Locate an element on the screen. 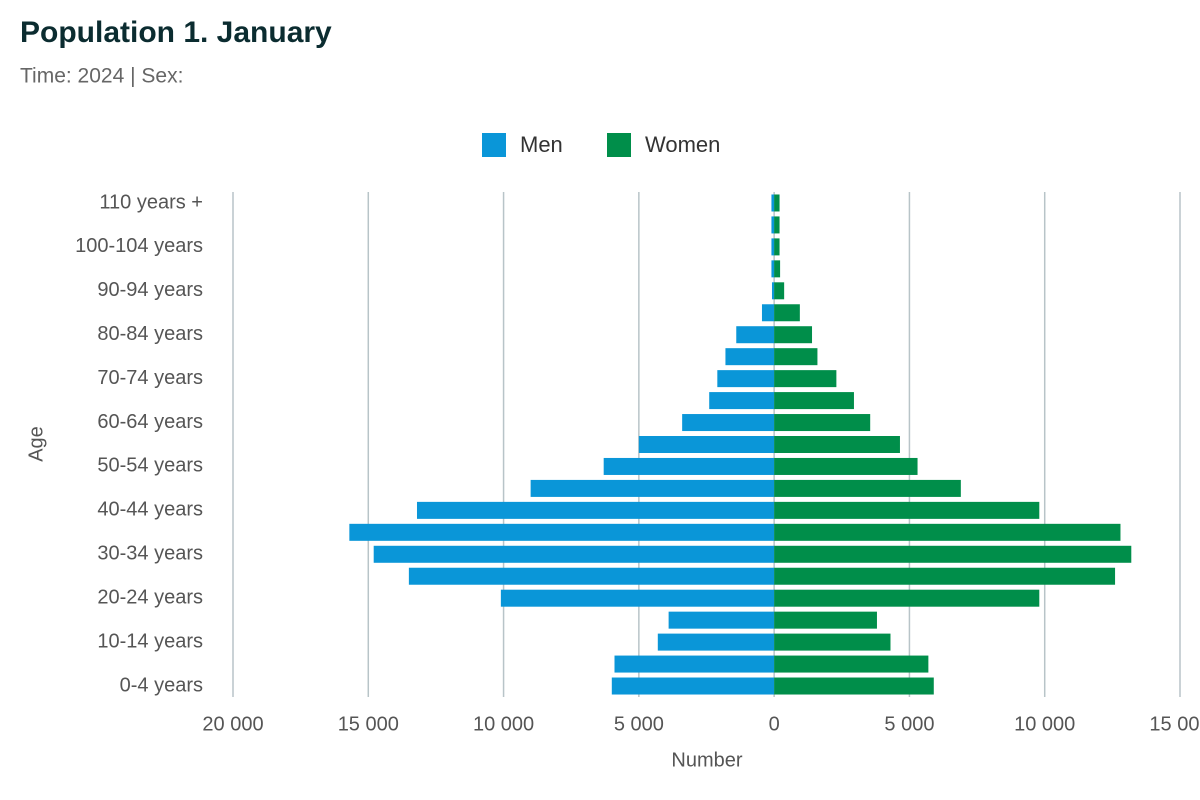 The image size is (1200, 800). y-tick-label: 60-64 years is located at coordinates (150, 422).